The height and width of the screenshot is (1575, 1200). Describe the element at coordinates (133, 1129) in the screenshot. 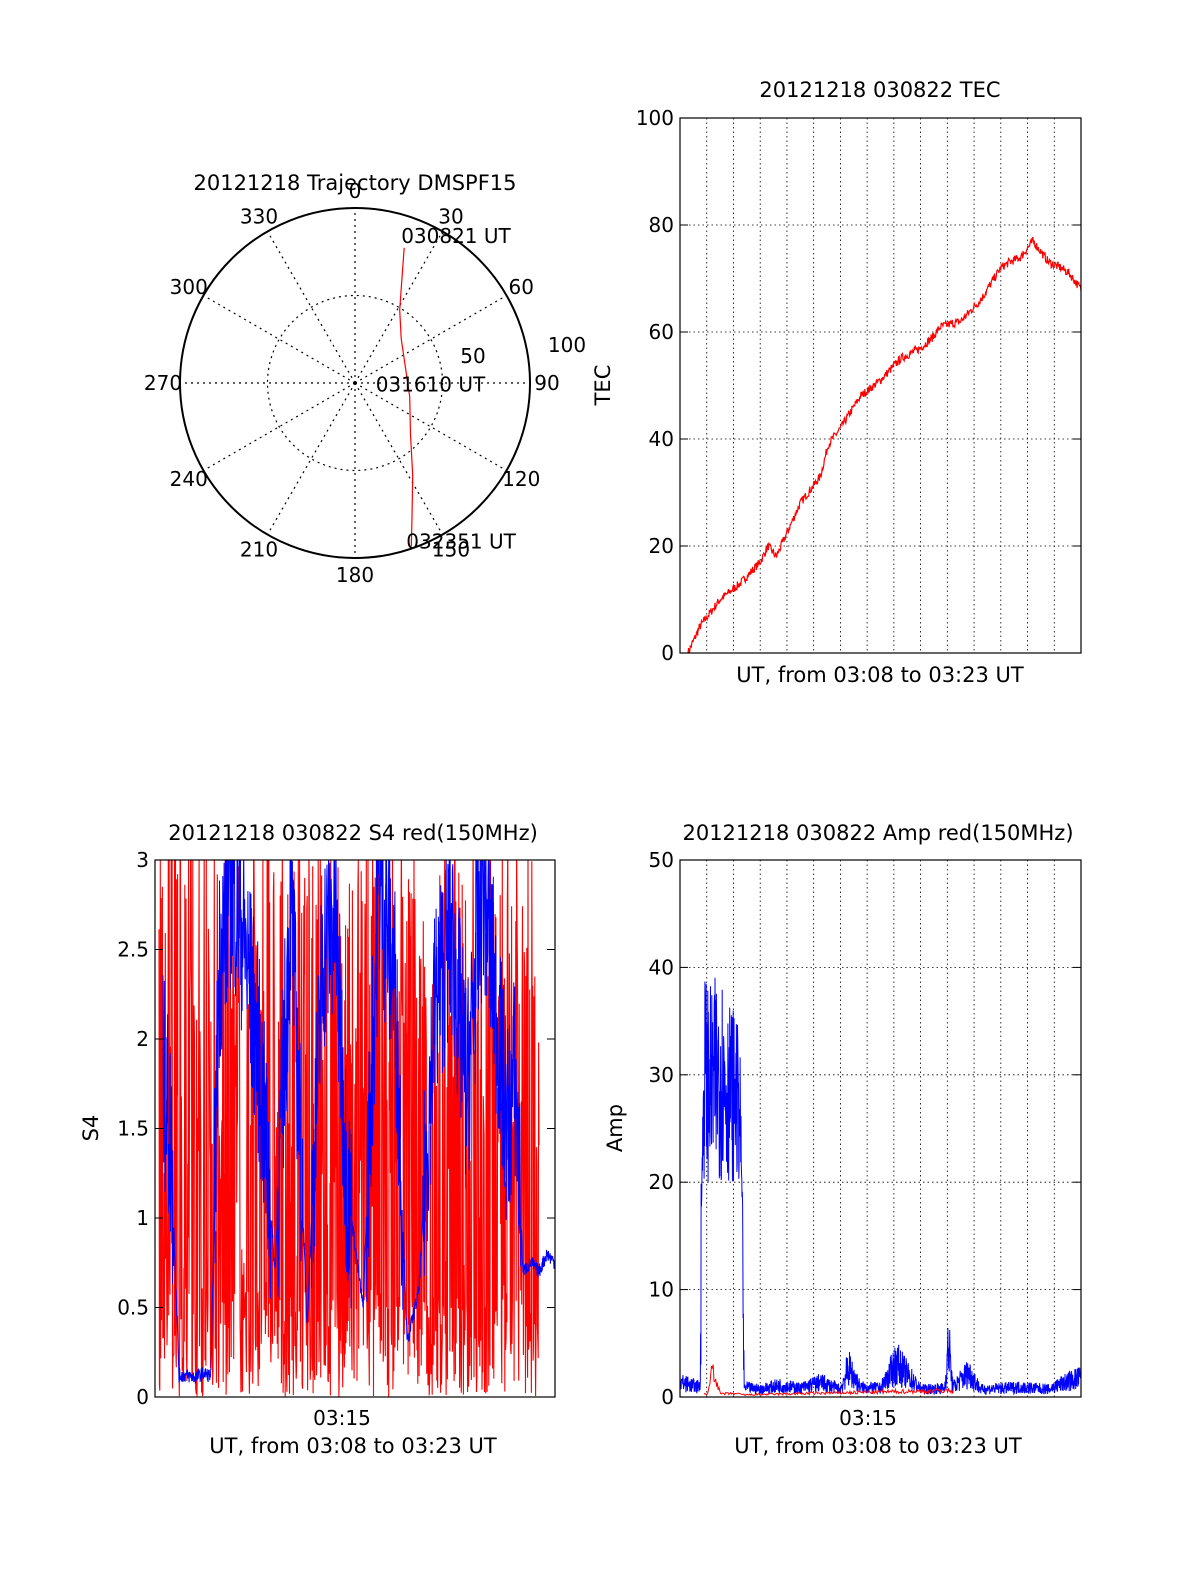

I see `s4-ytick-label: 1.5` at that location.